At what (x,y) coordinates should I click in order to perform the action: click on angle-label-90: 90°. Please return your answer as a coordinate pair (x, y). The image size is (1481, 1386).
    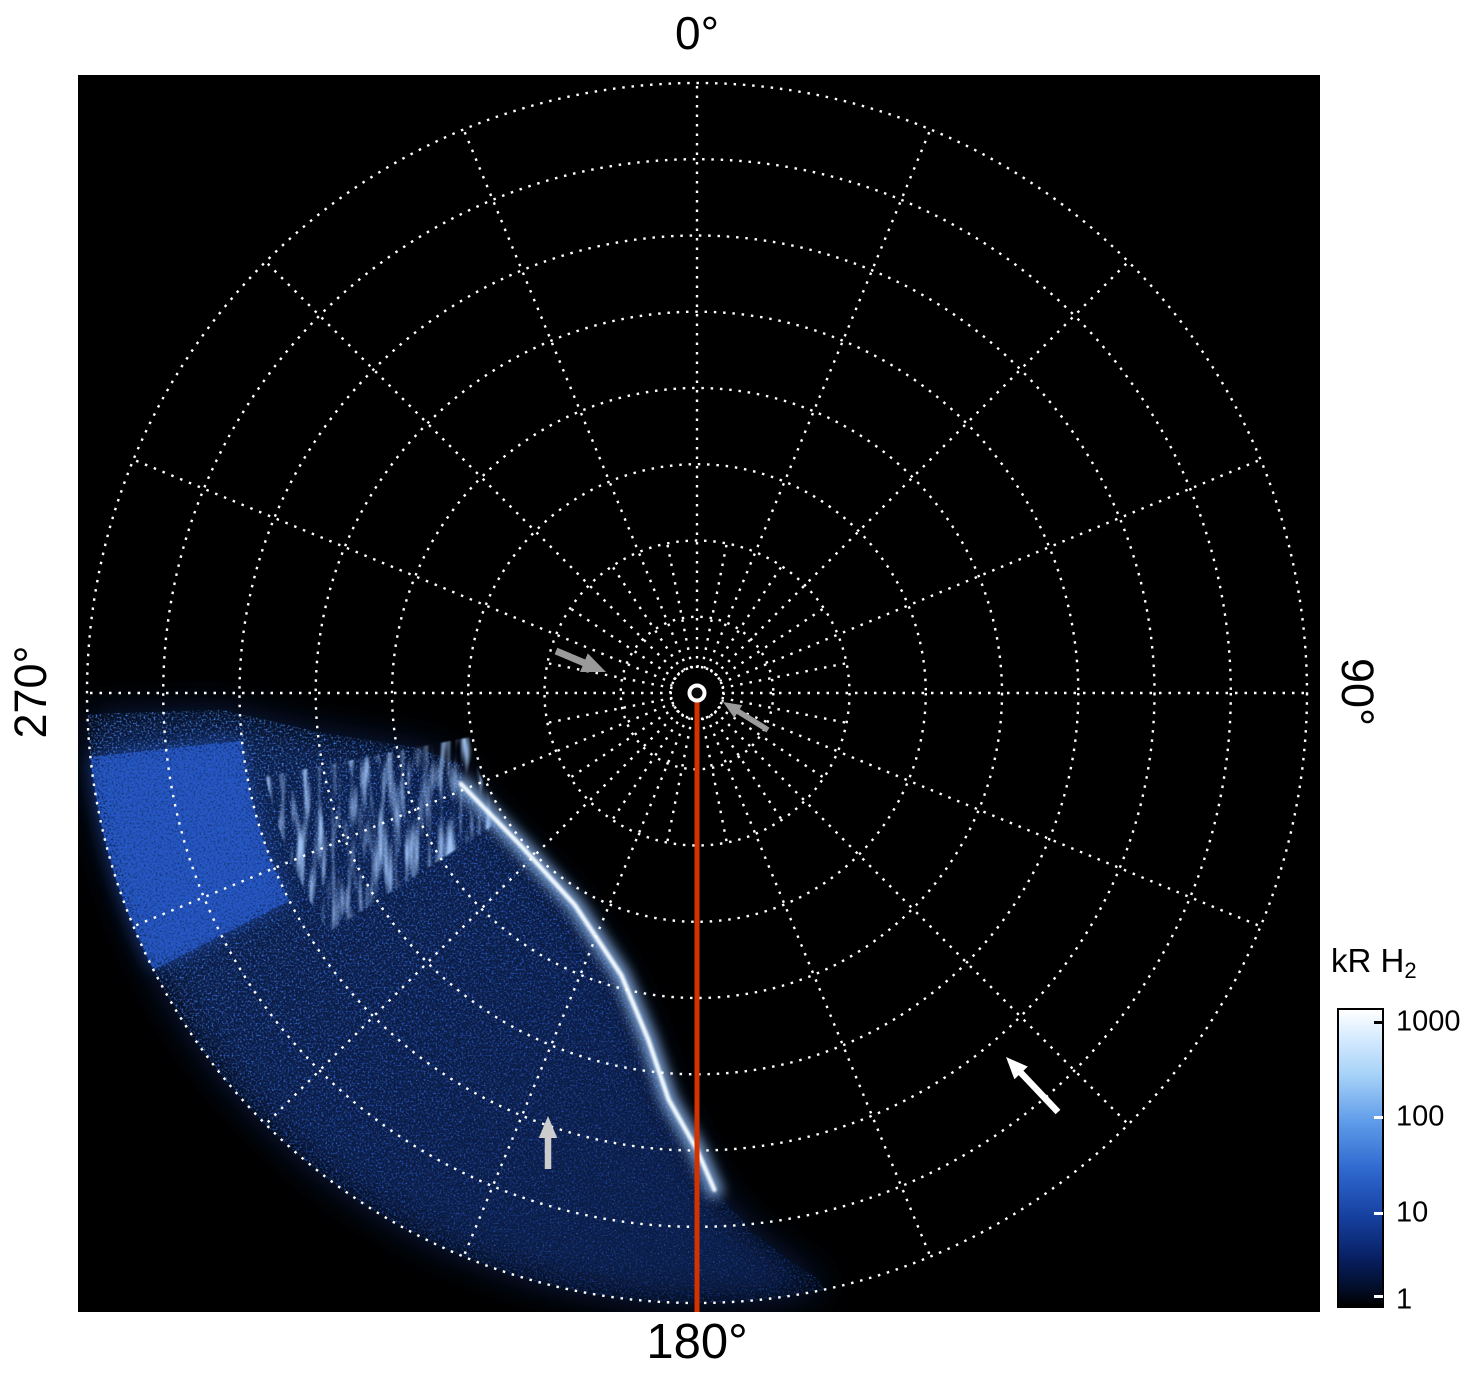
    Looking at the image, I should click on (1357, 692).